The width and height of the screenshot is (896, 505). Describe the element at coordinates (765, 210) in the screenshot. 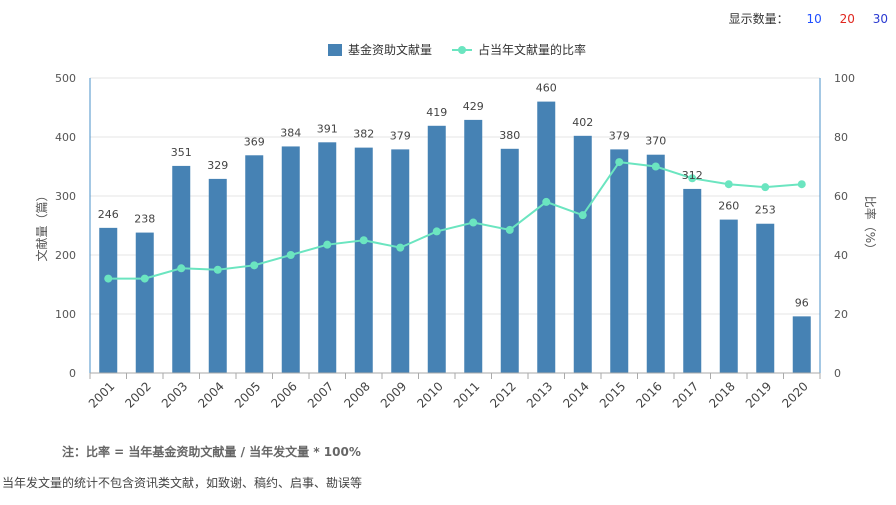

I see `bar-value-label: 253` at that location.